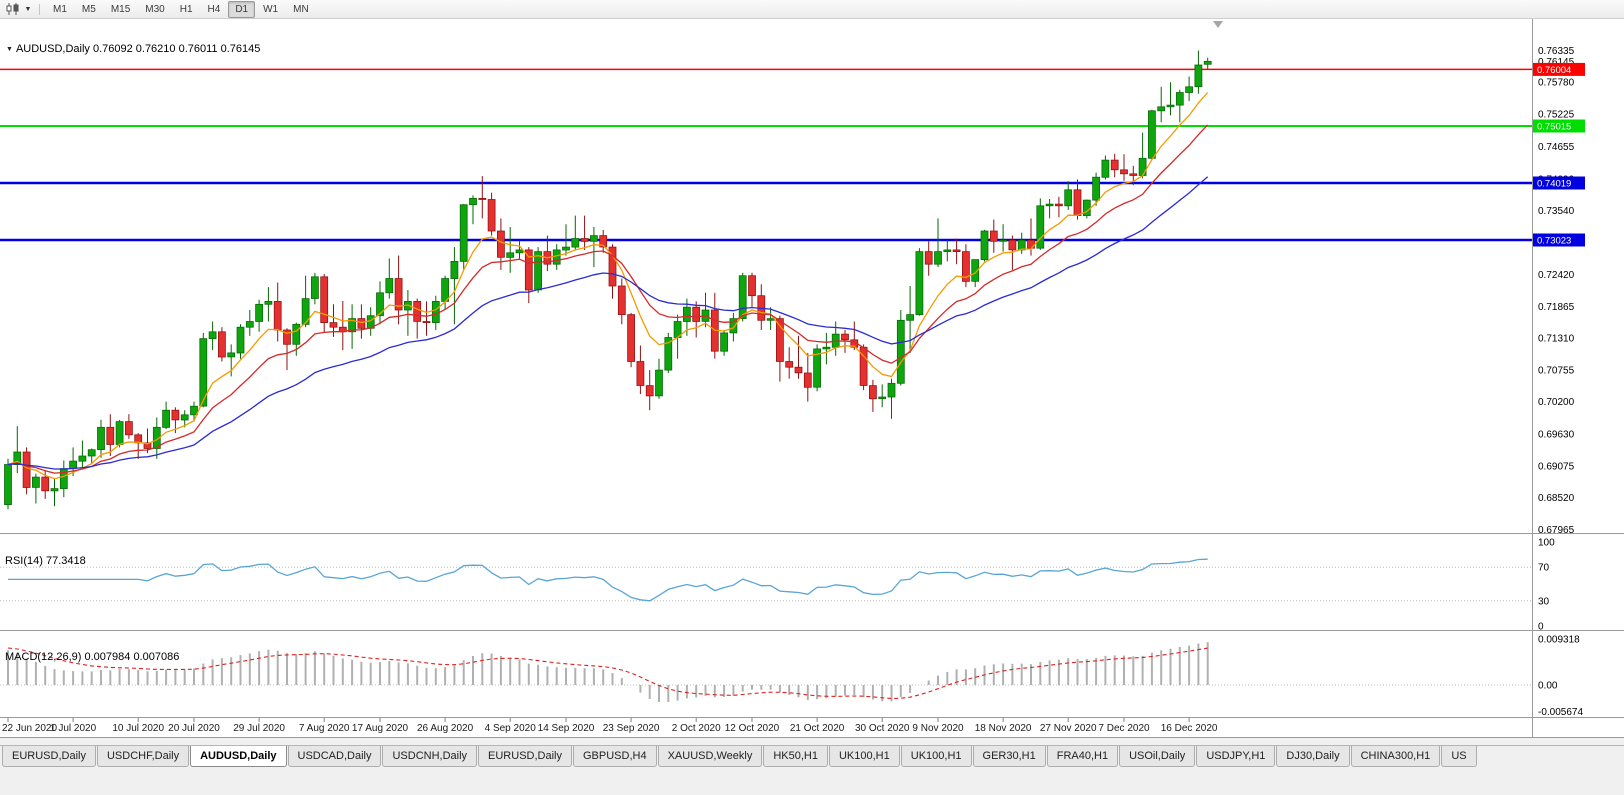  I want to click on timeframe-button-MN: MN, so click(301, 9).